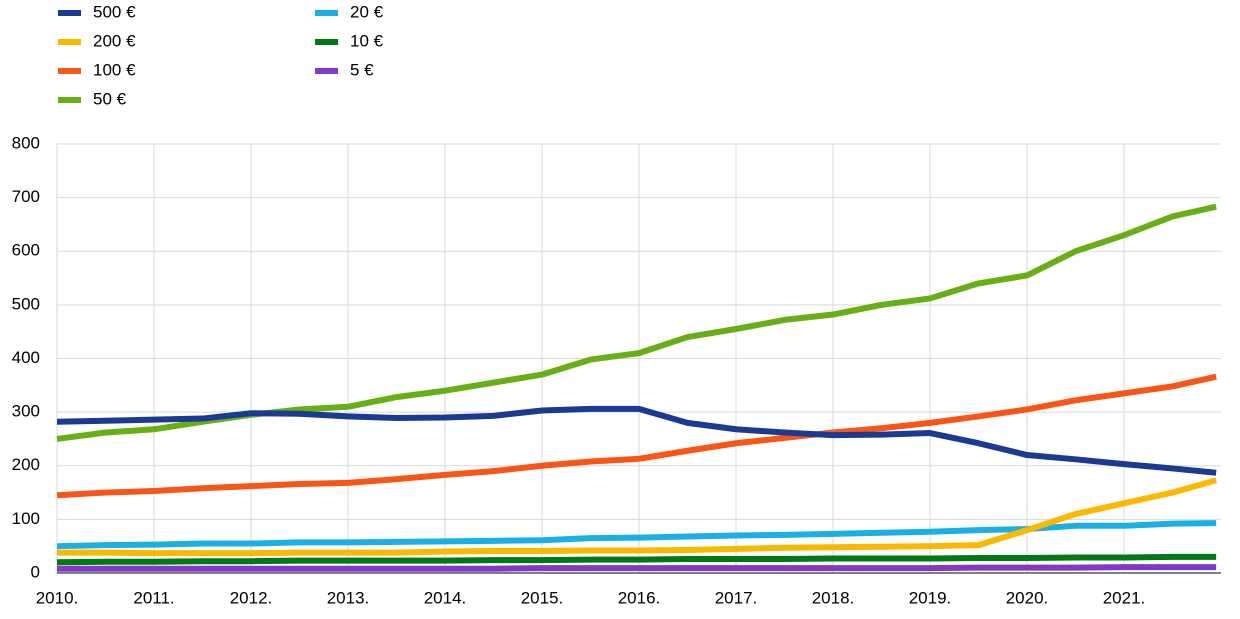  What do you see at coordinates (153, 597) in the screenshot?
I see `x-tick-label: 2011.` at bounding box center [153, 597].